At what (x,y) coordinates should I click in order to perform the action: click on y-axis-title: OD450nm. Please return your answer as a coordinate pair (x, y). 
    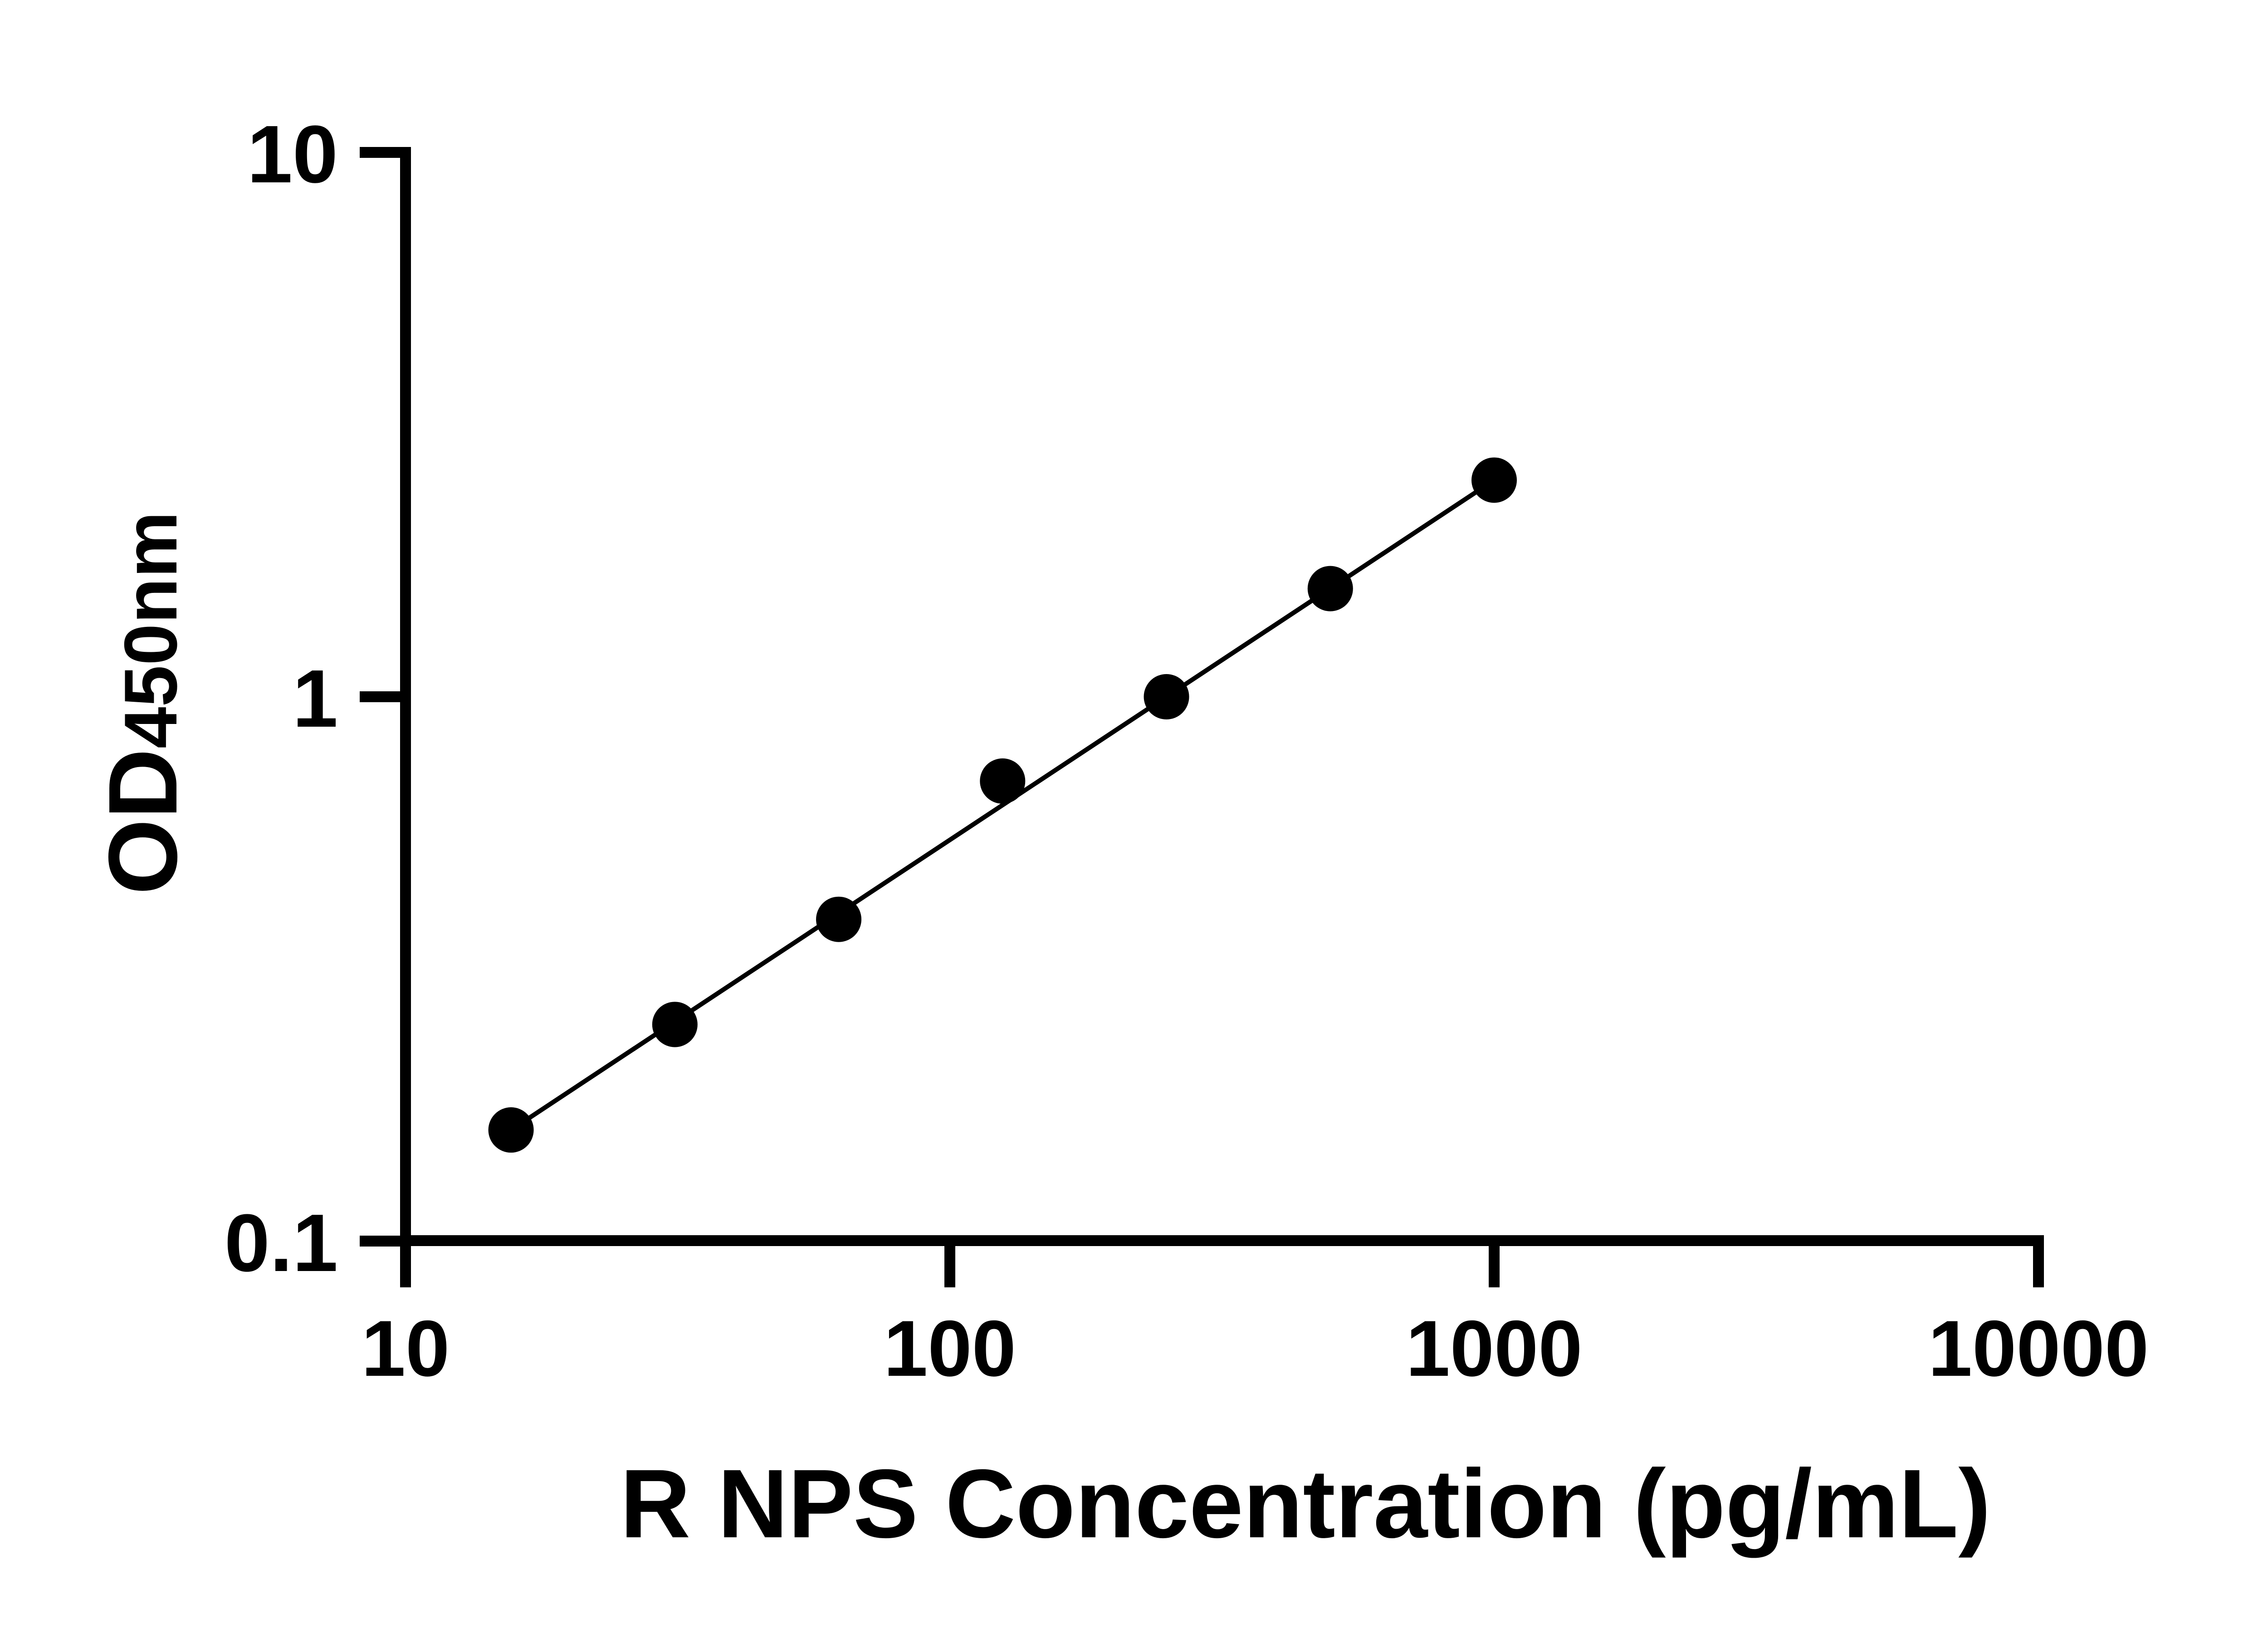
    Looking at the image, I should click on (143, 703).